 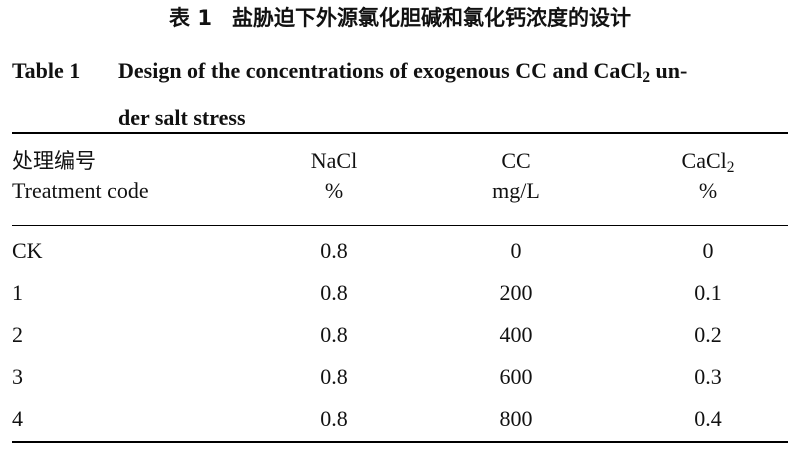 I want to click on cell-cc: 200, so click(x=516, y=292).